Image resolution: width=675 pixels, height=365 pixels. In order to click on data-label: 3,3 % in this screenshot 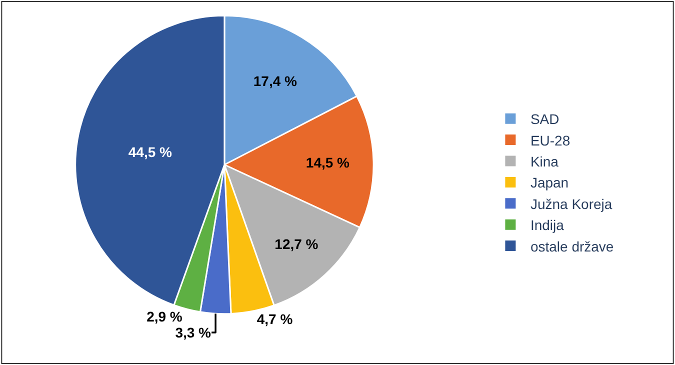, I will do `click(193, 332)`.